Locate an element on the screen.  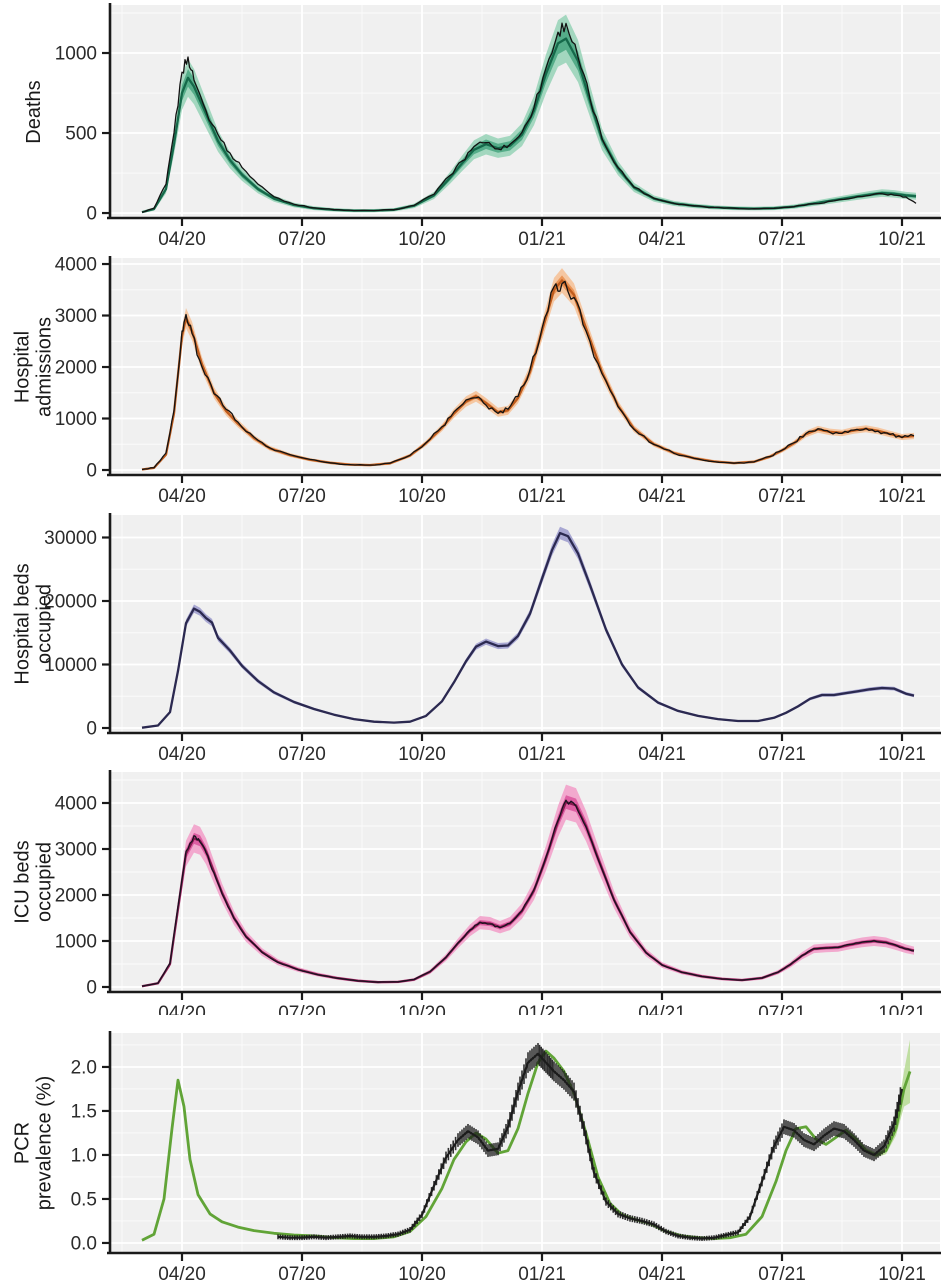
y-tick-label: 2.0 is located at coordinates (84, 1067).